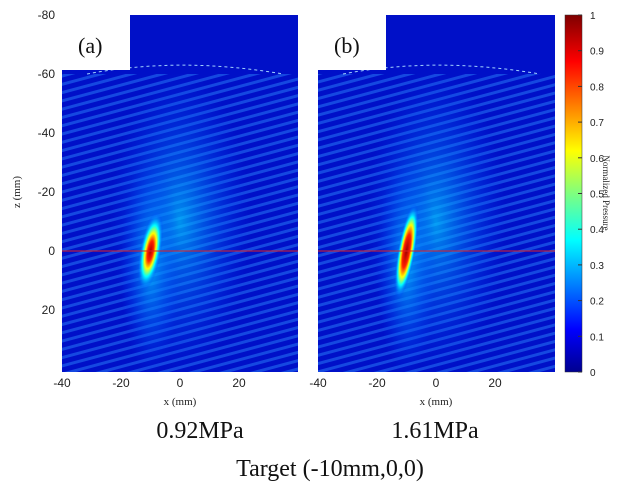  What do you see at coordinates (200, 431) in the screenshot?
I see `pressure-label: 0.92MPa` at bounding box center [200, 431].